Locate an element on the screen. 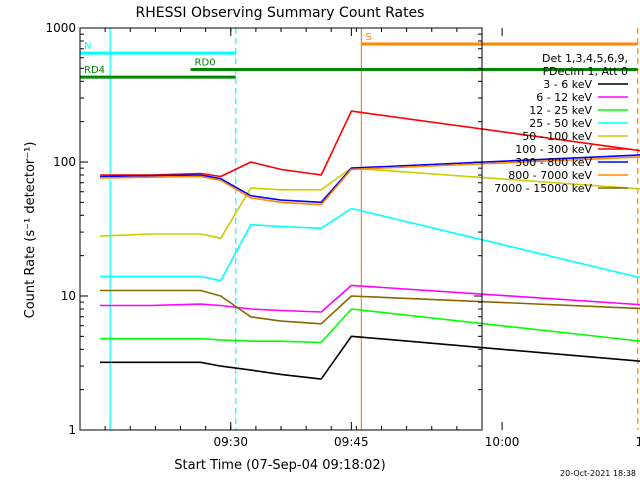 The image size is (640, 480). legend-label-1: 6 - 12 keV is located at coordinates (564, 97).